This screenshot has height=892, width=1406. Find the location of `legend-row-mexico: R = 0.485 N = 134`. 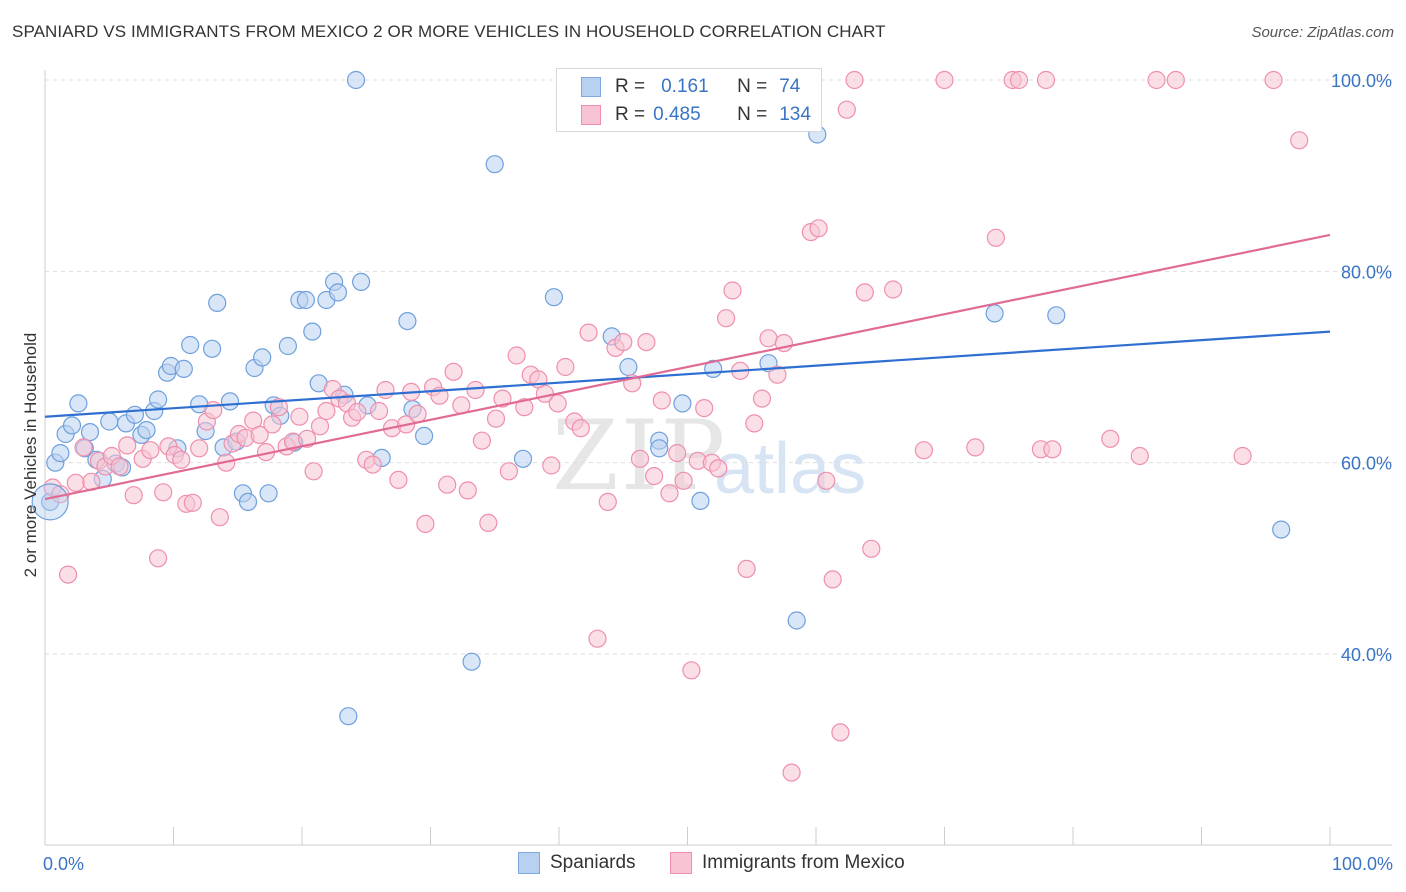

legend-row-mexico: R = 0.485 N = 134 is located at coordinates (684, 115).